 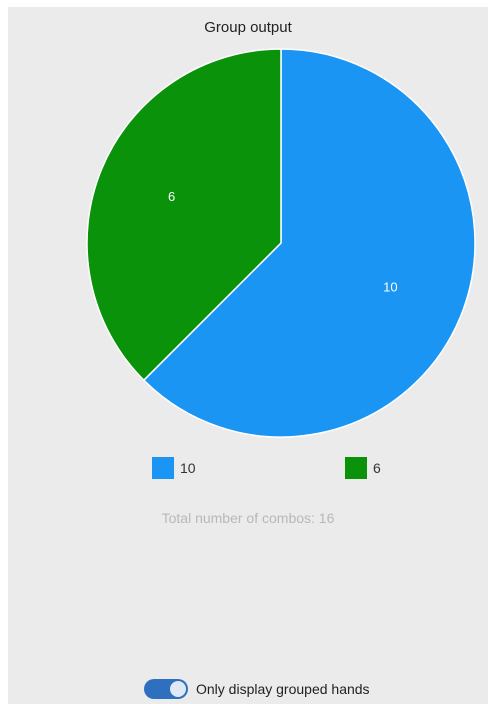 What do you see at coordinates (166, 689) in the screenshot?
I see `grouped-hands-toggle` at bounding box center [166, 689].